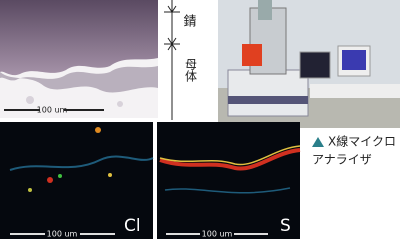 Image resolution: width=400 pixels, height=240 pixels. I want to click on caption-line: X線マイクロ, so click(362, 141).